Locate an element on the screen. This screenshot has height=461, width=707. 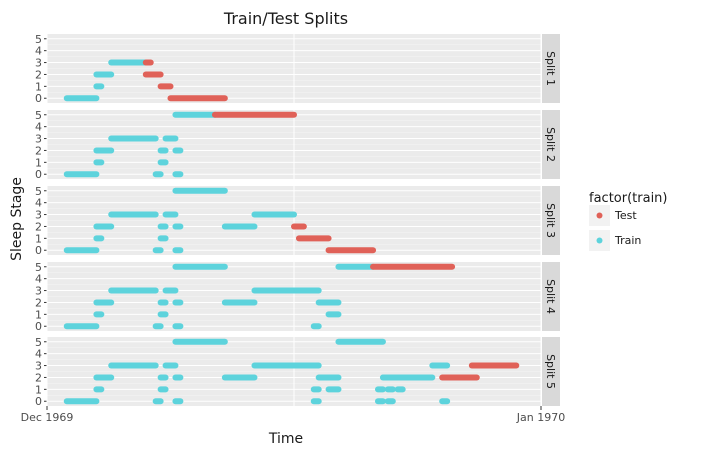
facet-strip-label: Split 4 is located at coordinates (550, 296).